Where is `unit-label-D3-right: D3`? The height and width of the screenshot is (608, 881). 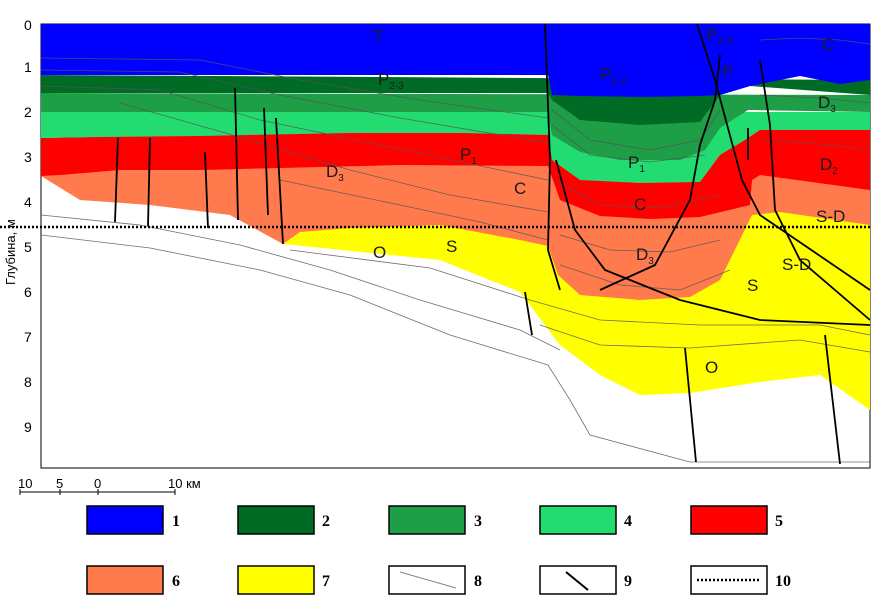
unit-label-D3-right: D3 is located at coordinates (827, 104).